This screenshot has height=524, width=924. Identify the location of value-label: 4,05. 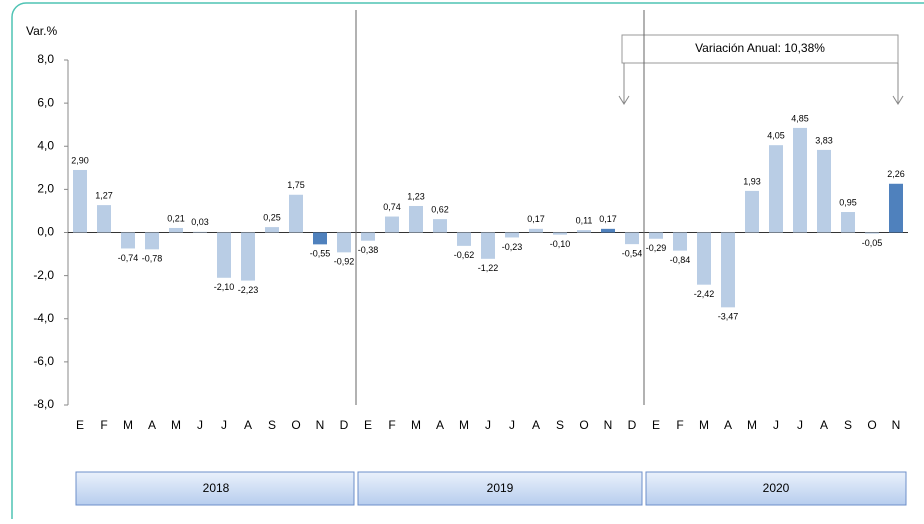
(776, 136).